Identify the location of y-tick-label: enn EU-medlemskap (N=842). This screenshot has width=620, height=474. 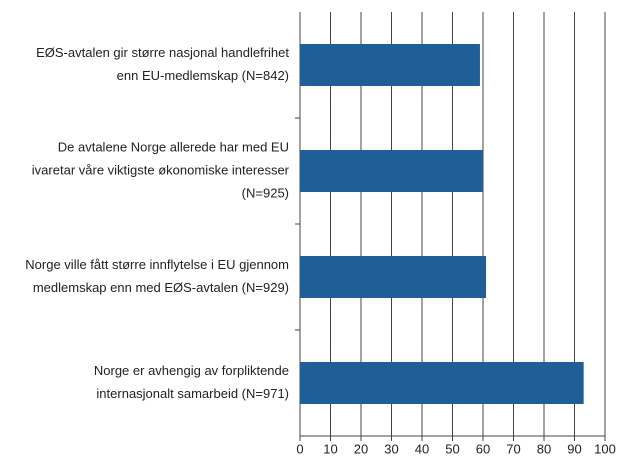
(203, 75).